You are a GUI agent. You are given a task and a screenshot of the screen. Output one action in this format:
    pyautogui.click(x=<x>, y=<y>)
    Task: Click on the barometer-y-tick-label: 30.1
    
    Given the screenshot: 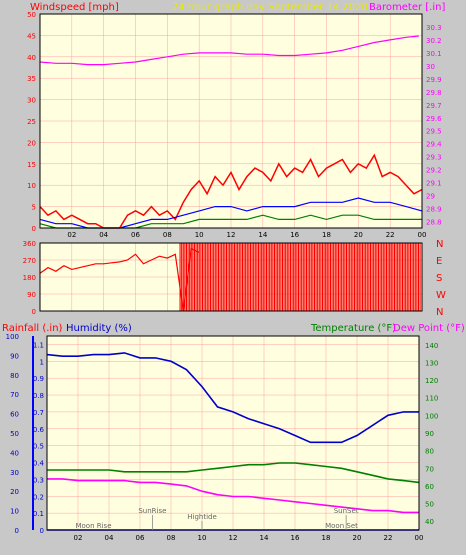 What is the action you would take?
    pyautogui.click(x=434, y=54)
    